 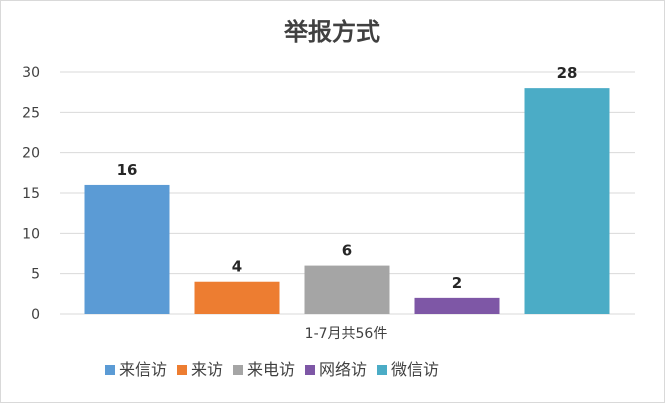 What do you see at coordinates (346, 334) in the screenshot?
I see `x-category-label: 1-7月共56件` at bounding box center [346, 334].